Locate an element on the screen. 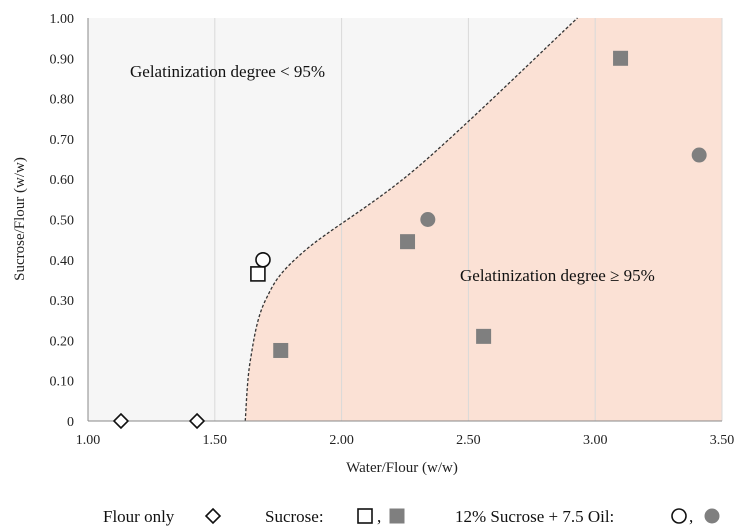 The width and height of the screenshot is (737, 529). y-tick-label: 0.20 is located at coordinates (62, 341).